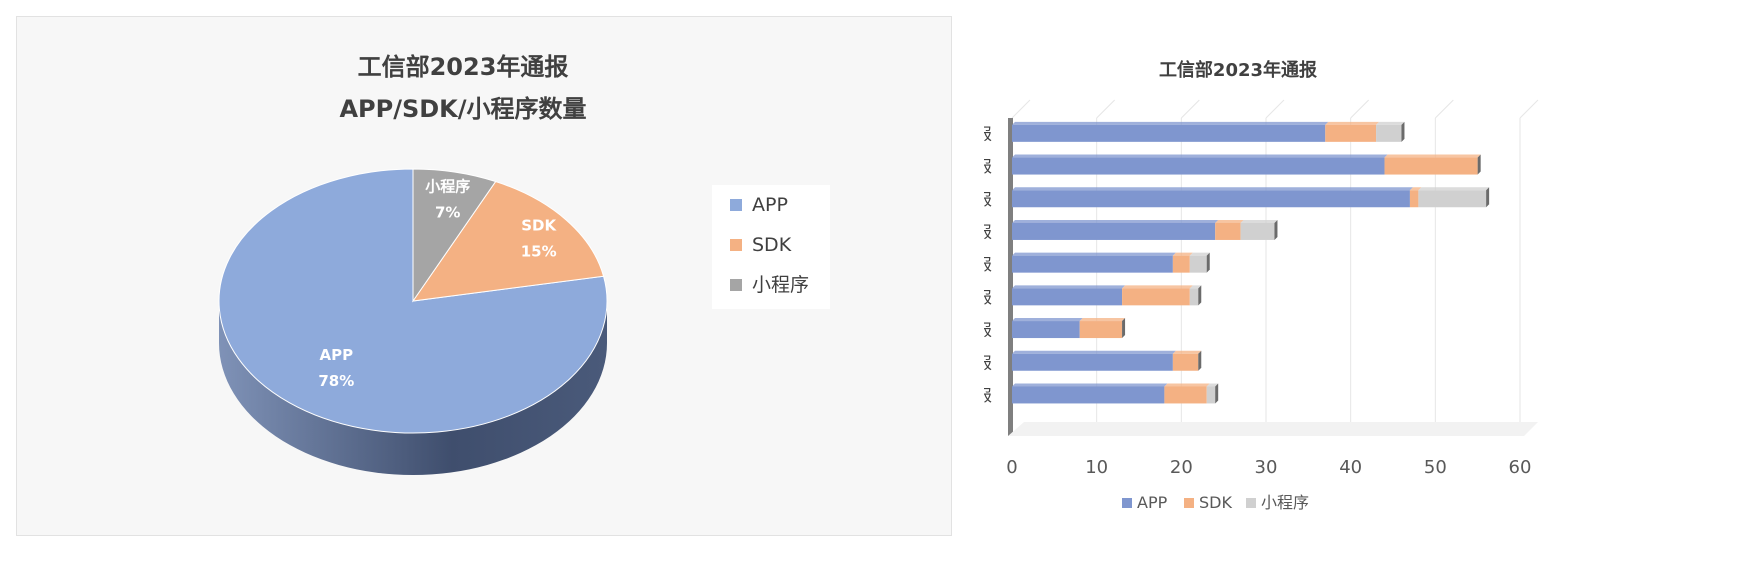 This screenshot has height=574, width=1760. Describe the element at coordinates (988, 166) in the screenshot. I see `category-label: 第二批通报` at that location.